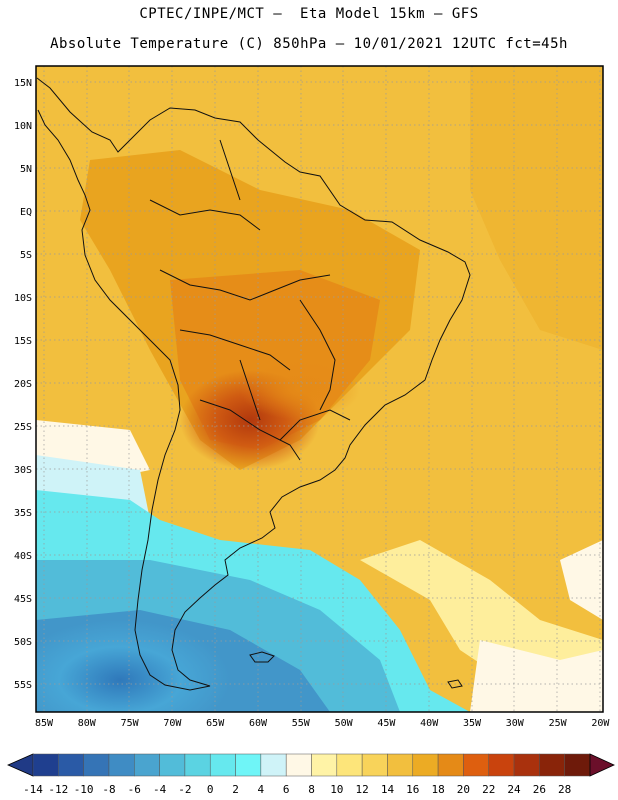  What do you see at coordinates (437, 789) in the screenshot?
I see `colorbar-label: 18` at bounding box center [437, 789].